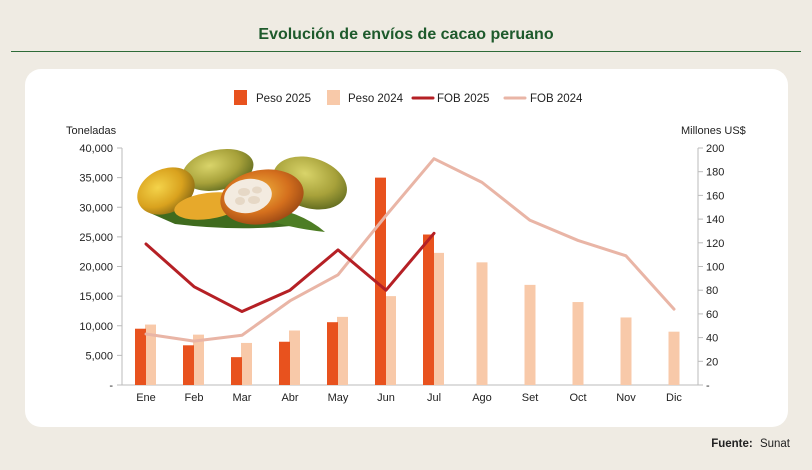 The width and height of the screenshot is (812, 470). What do you see at coordinates (96, 238) in the screenshot?
I see `y-left-tick-label: 25,000` at bounding box center [96, 238].